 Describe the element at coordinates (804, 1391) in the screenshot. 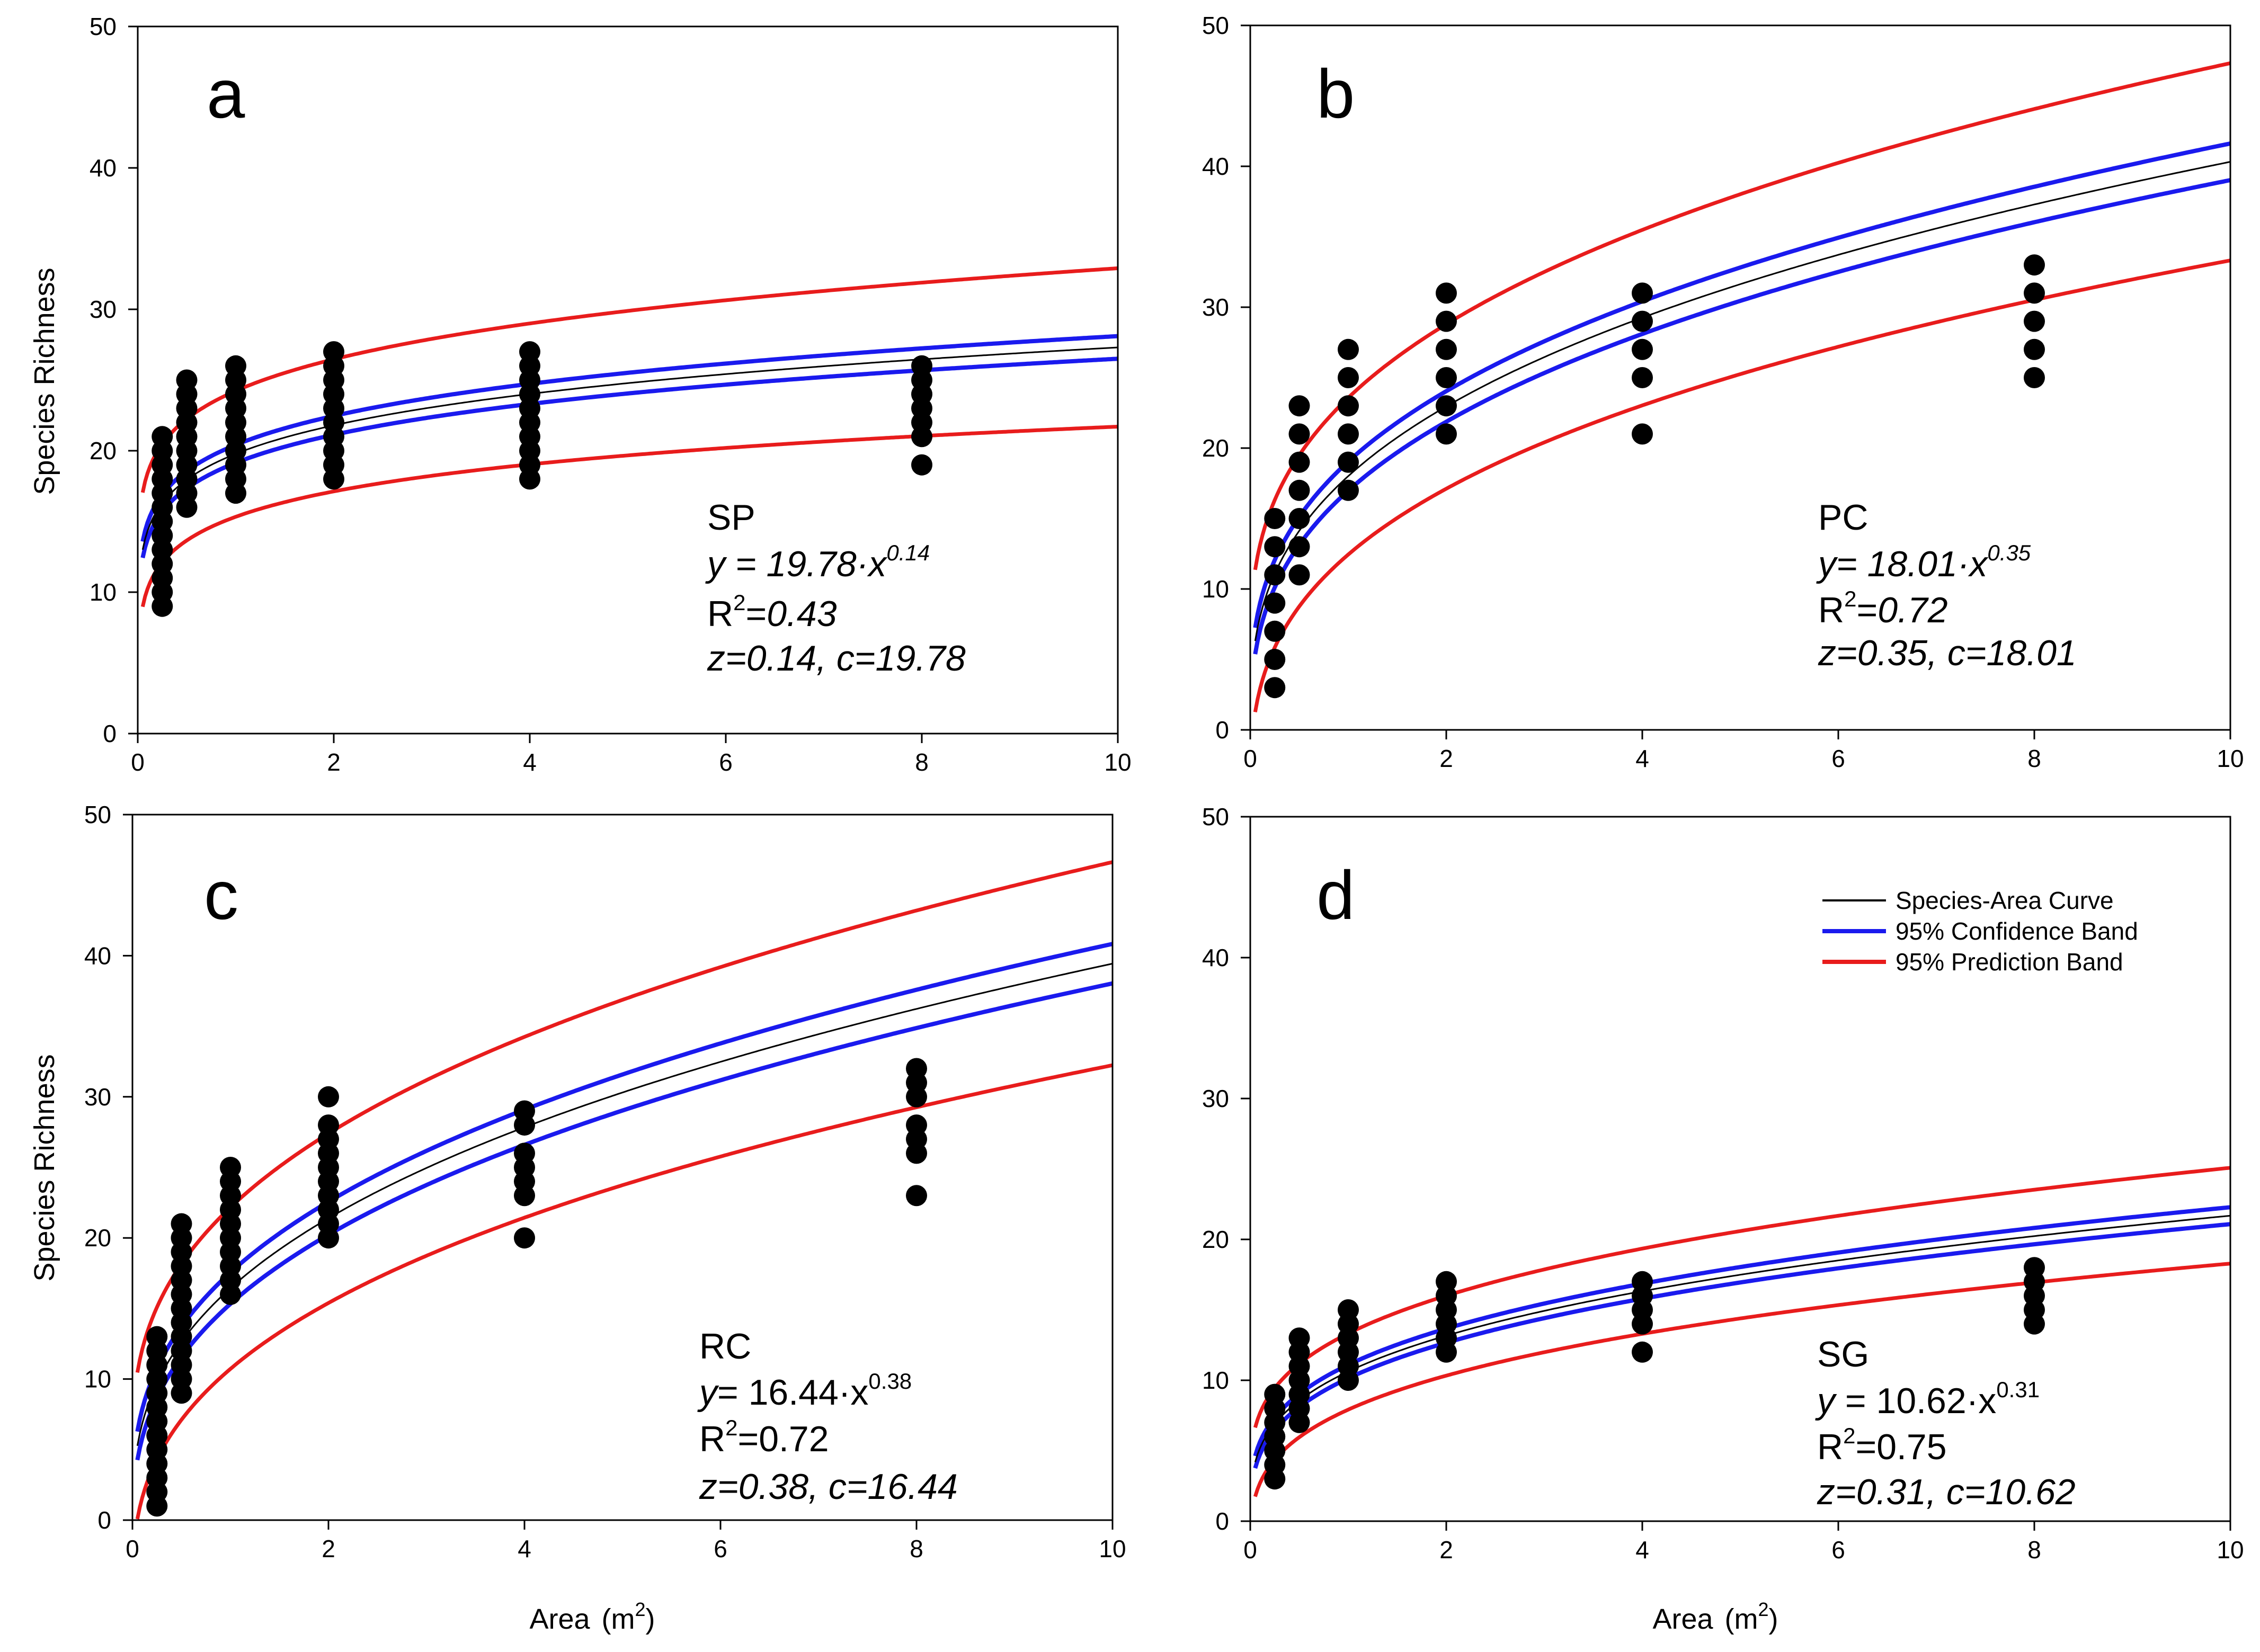

I see `panel-c-equation: y= 16.44·x0.38` at that location.